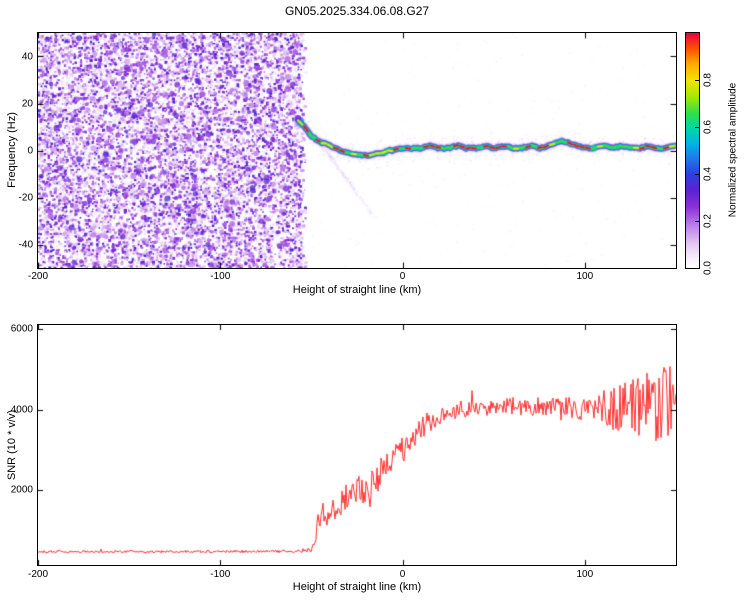  I want to click on chart-title: GN05.2025.334.06.08.G27, so click(357, 11).